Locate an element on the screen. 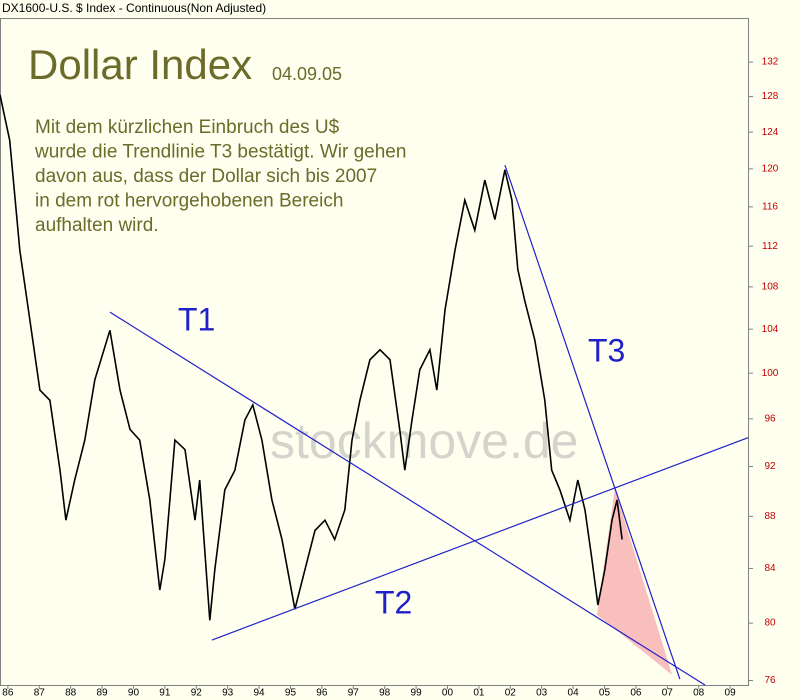 The image size is (800, 700). y-tick-label: 128 is located at coordinates (770, 96).